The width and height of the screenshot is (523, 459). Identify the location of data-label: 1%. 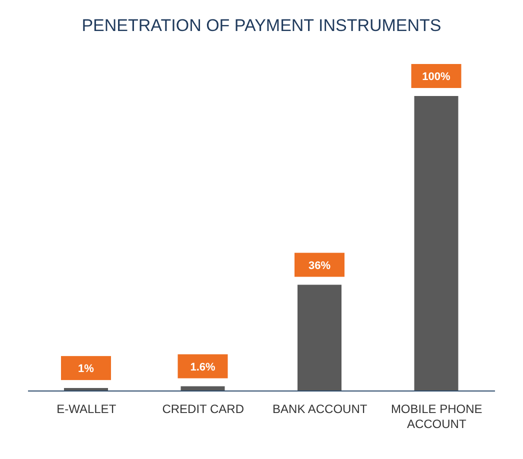
(86, 369).